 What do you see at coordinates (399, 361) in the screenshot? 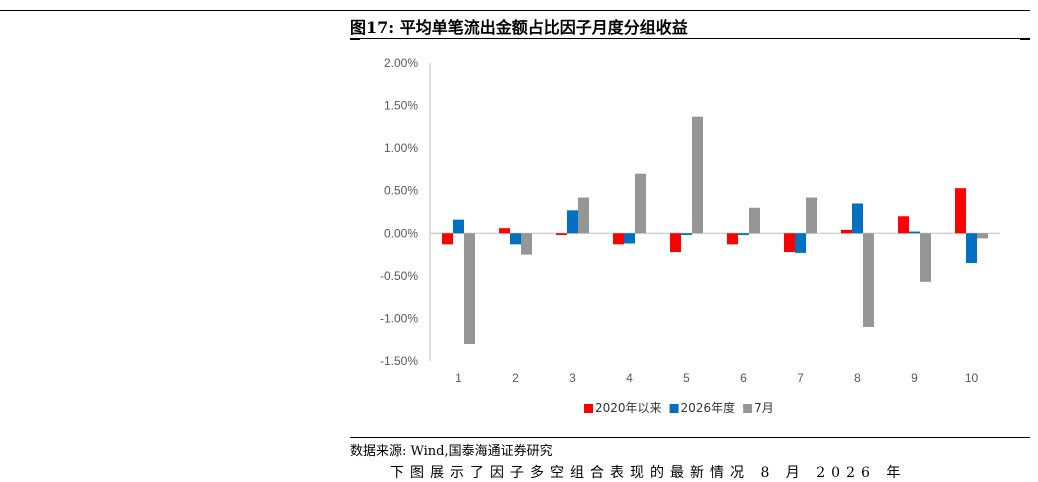
I see `y-tick-label: -1.50%` at bounding box center [399, 361].